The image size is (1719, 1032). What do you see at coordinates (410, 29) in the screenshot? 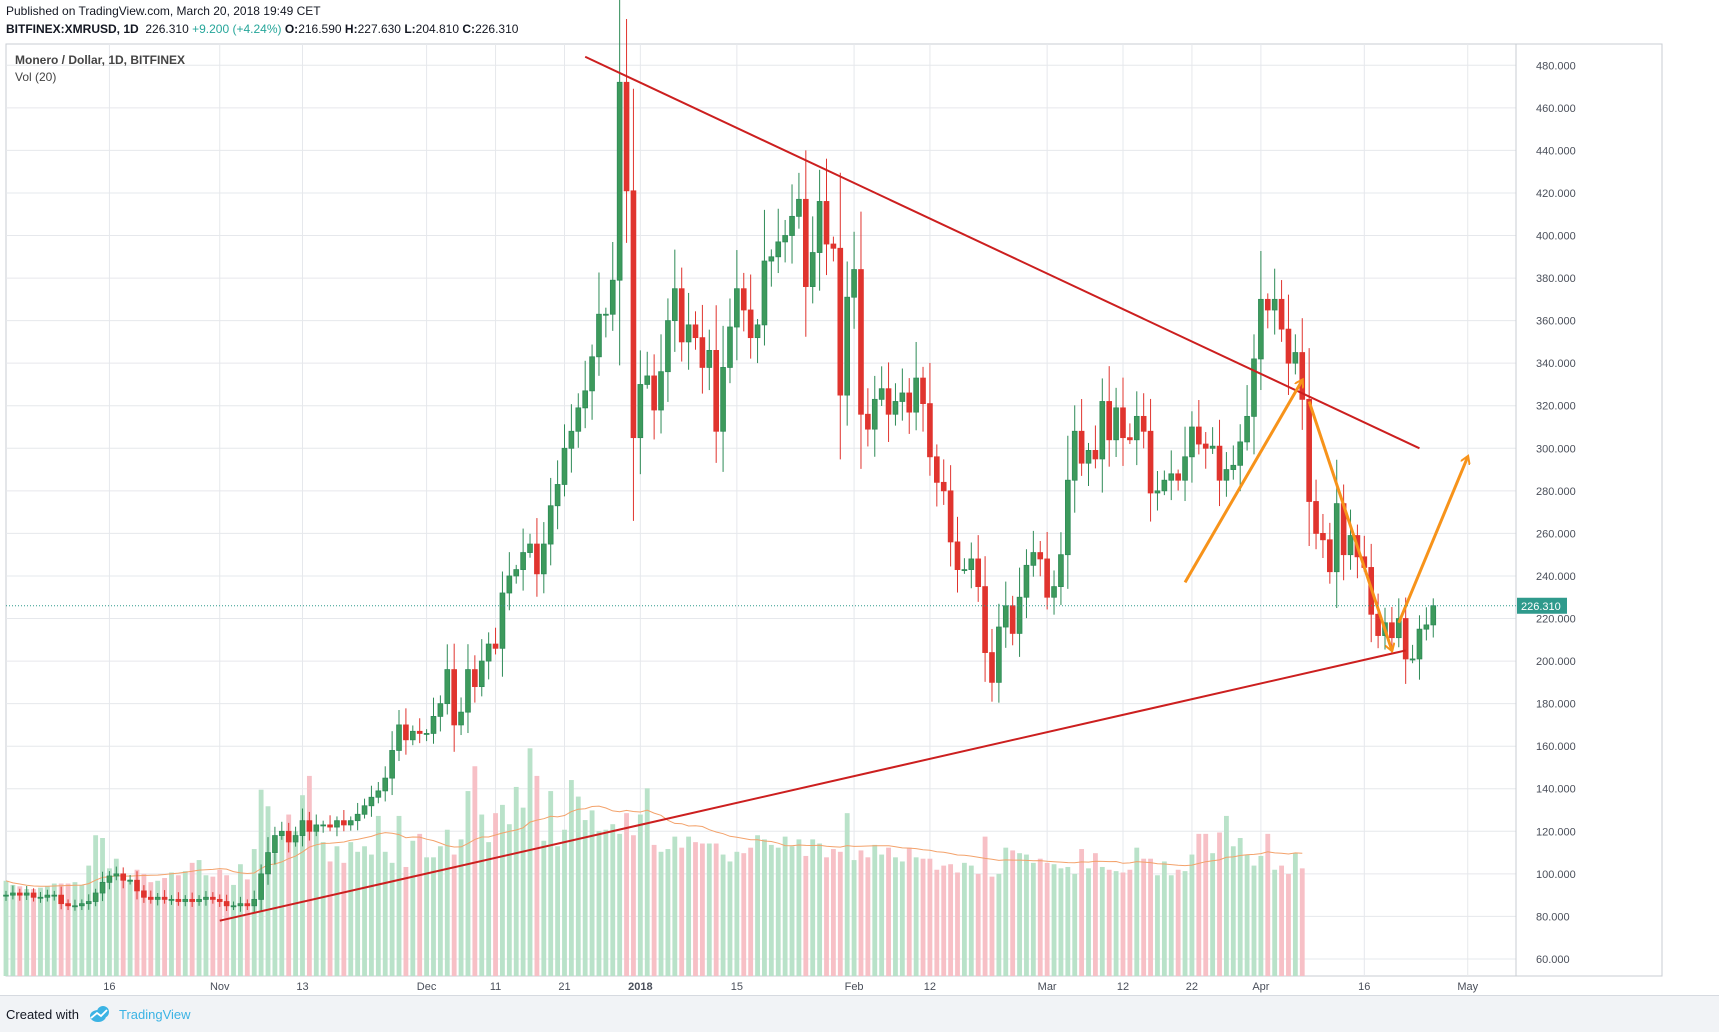
I see `low-label: L:` at bounding box center [410, 29].